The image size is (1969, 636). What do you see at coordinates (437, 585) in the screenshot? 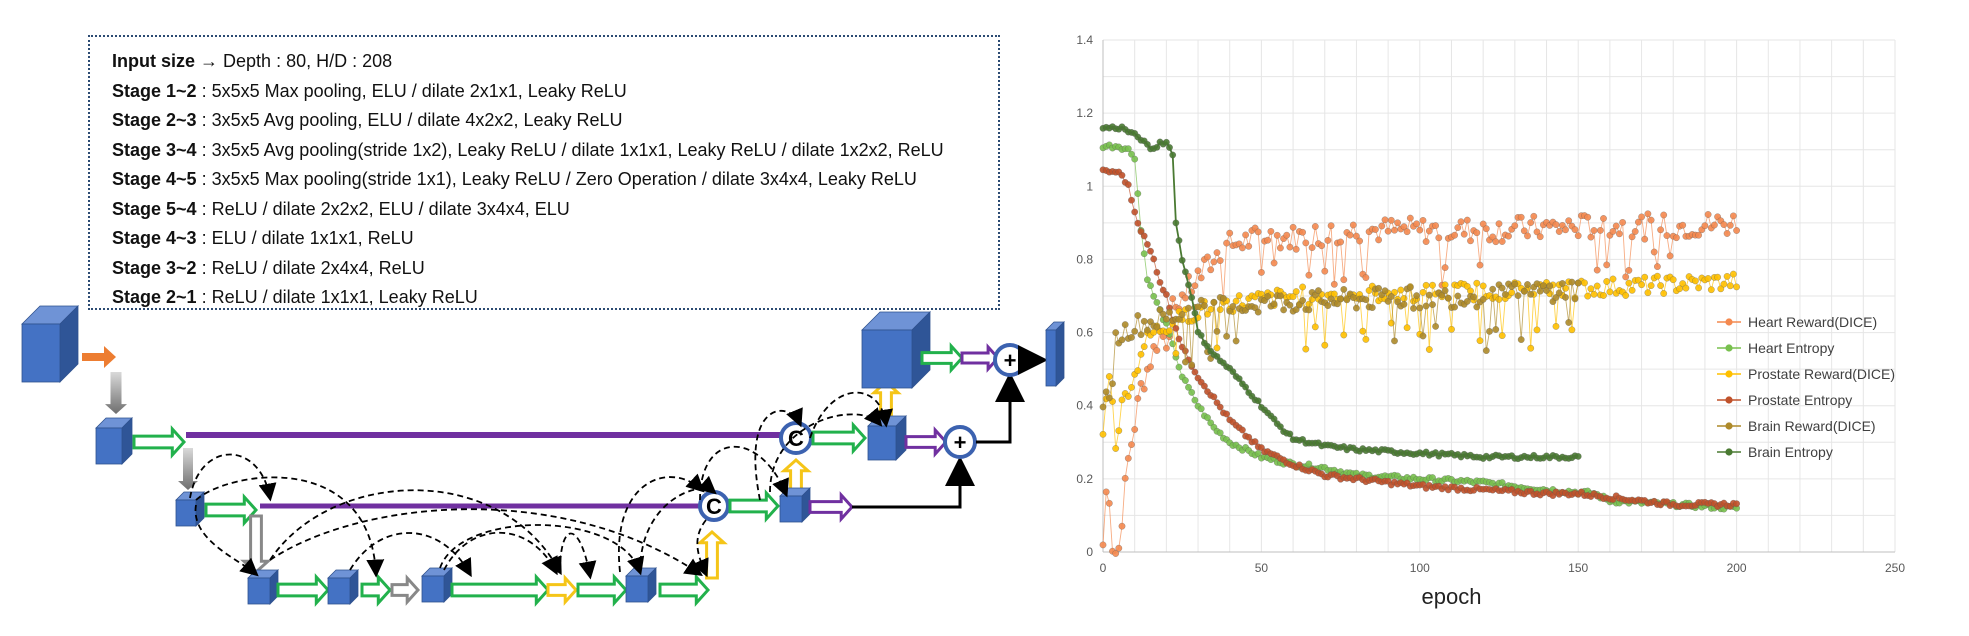
I see `stage5-block` at bounding box center [437, 585].